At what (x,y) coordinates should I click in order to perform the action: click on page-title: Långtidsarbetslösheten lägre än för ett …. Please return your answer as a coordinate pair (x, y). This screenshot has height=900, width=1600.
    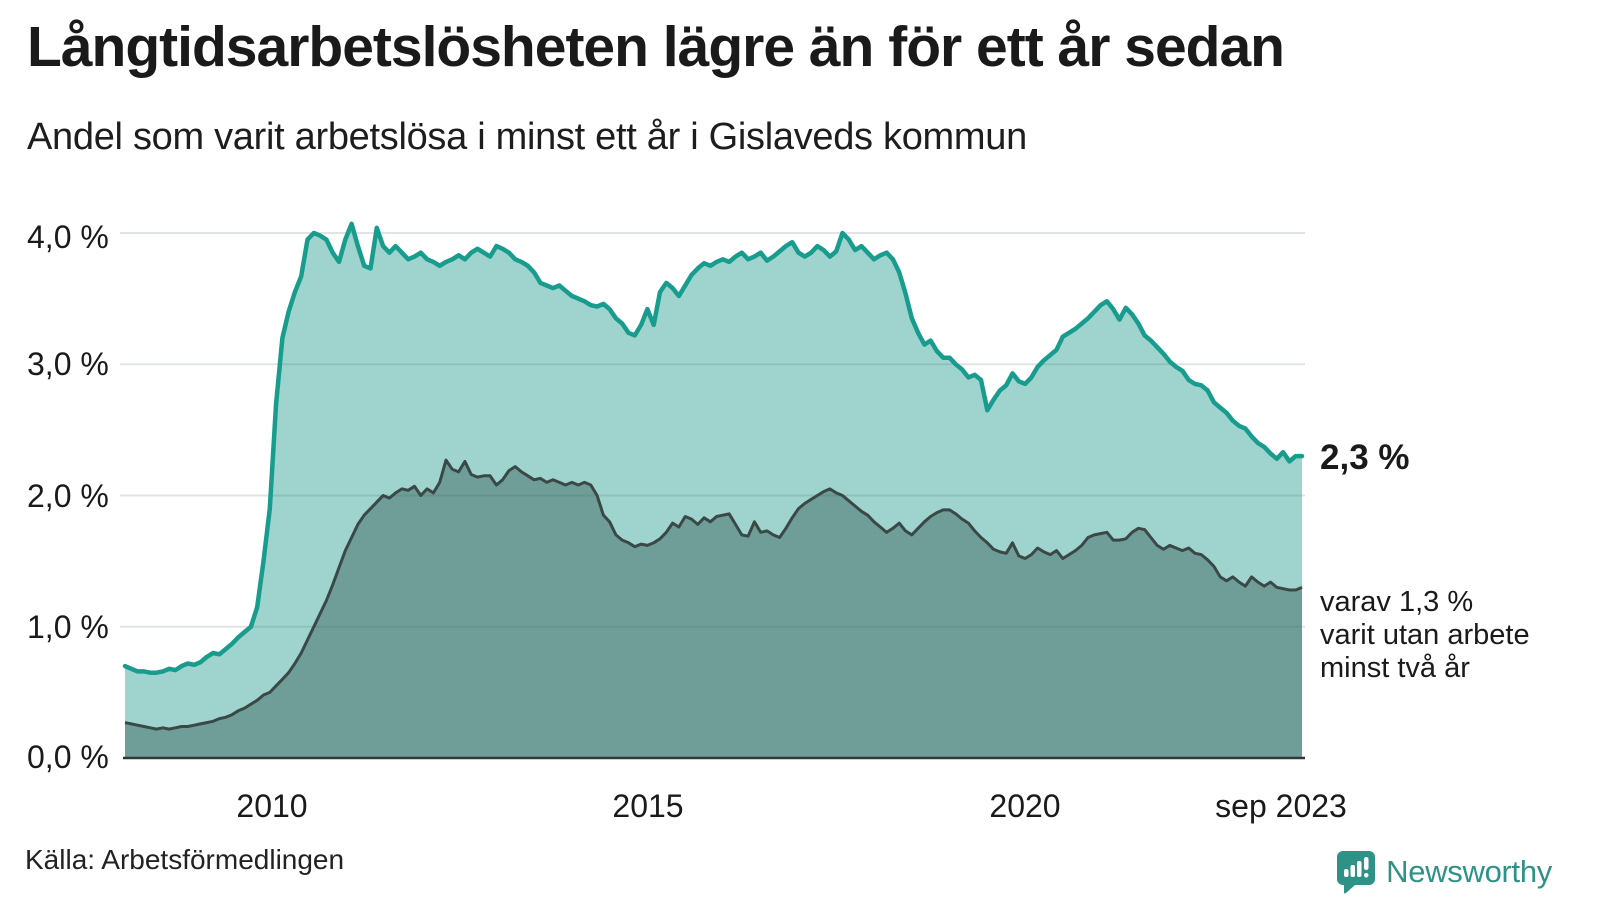
    Looking at the image, I should click on (656, 47).